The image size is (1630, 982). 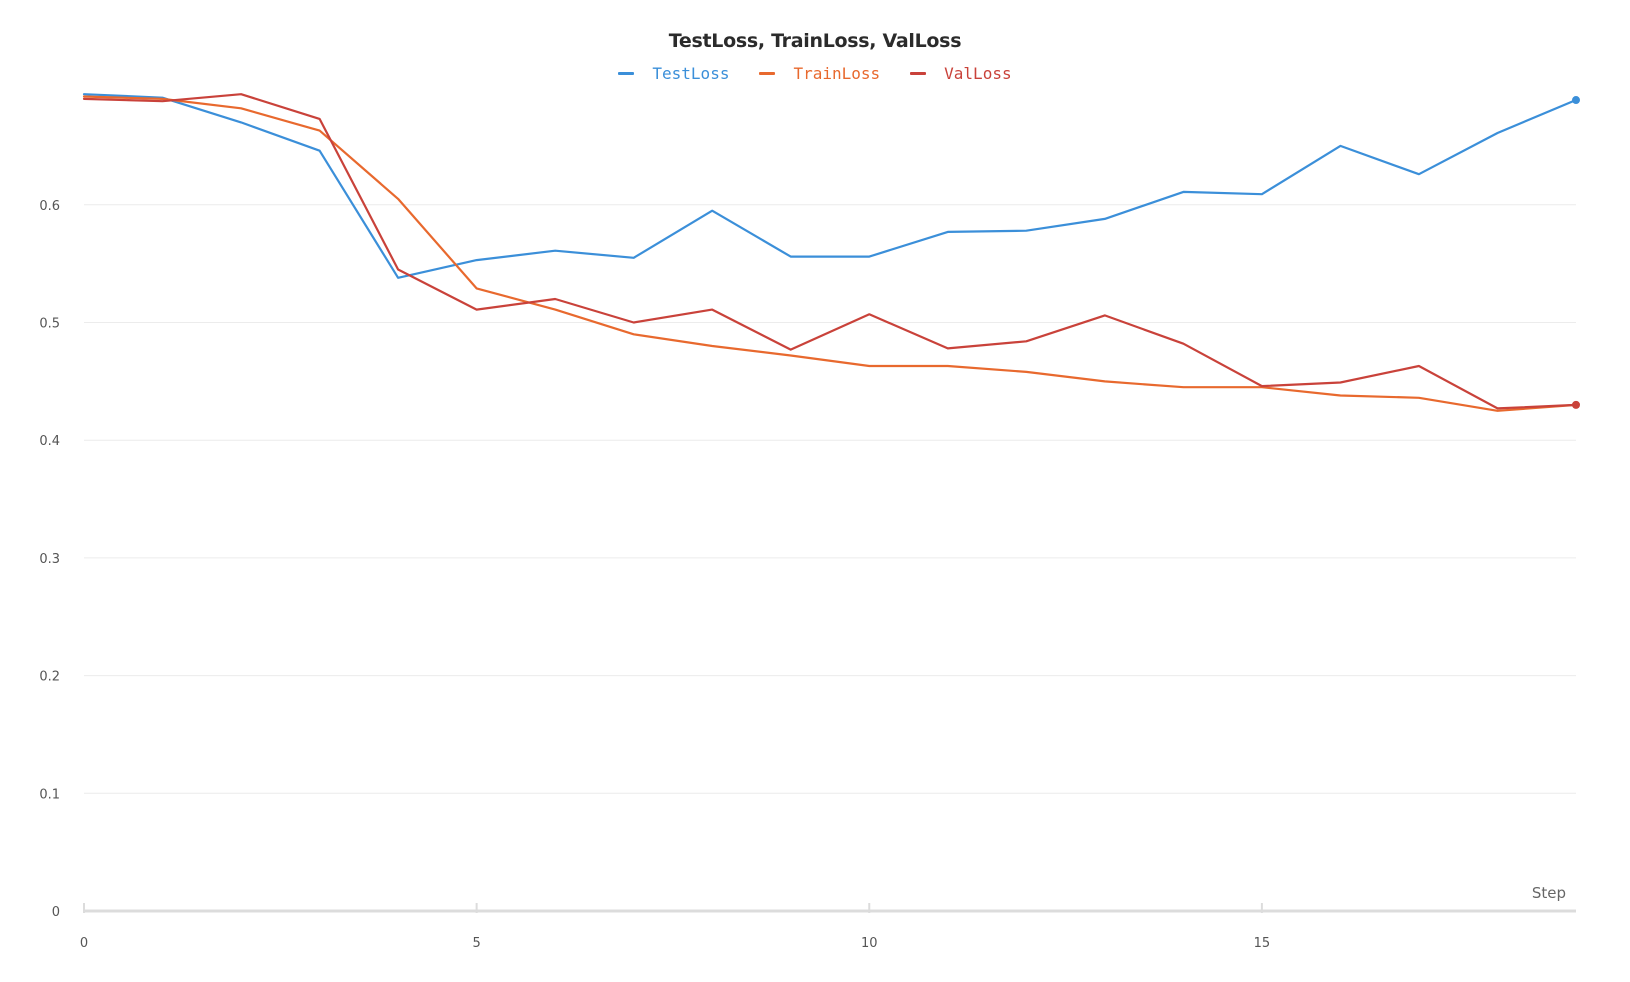 What do you see at coordinates (49, 441) in the screenshot?
I see `y-tick-label: 0.4` at bounding box center [49, 441].